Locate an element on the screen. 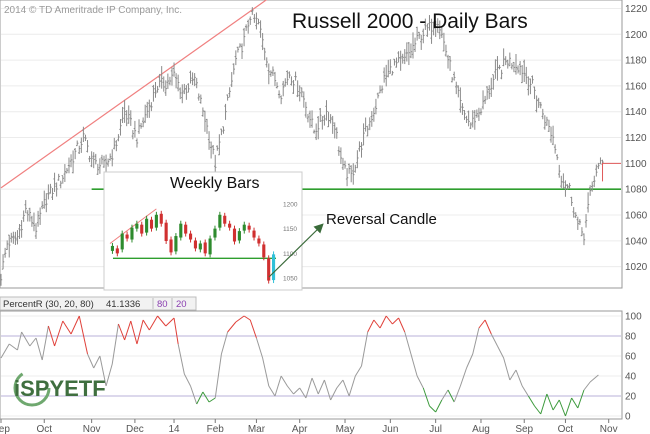 This screenshot has height=434, width=650. weekly-trendline is located at coordinates (133, 226).